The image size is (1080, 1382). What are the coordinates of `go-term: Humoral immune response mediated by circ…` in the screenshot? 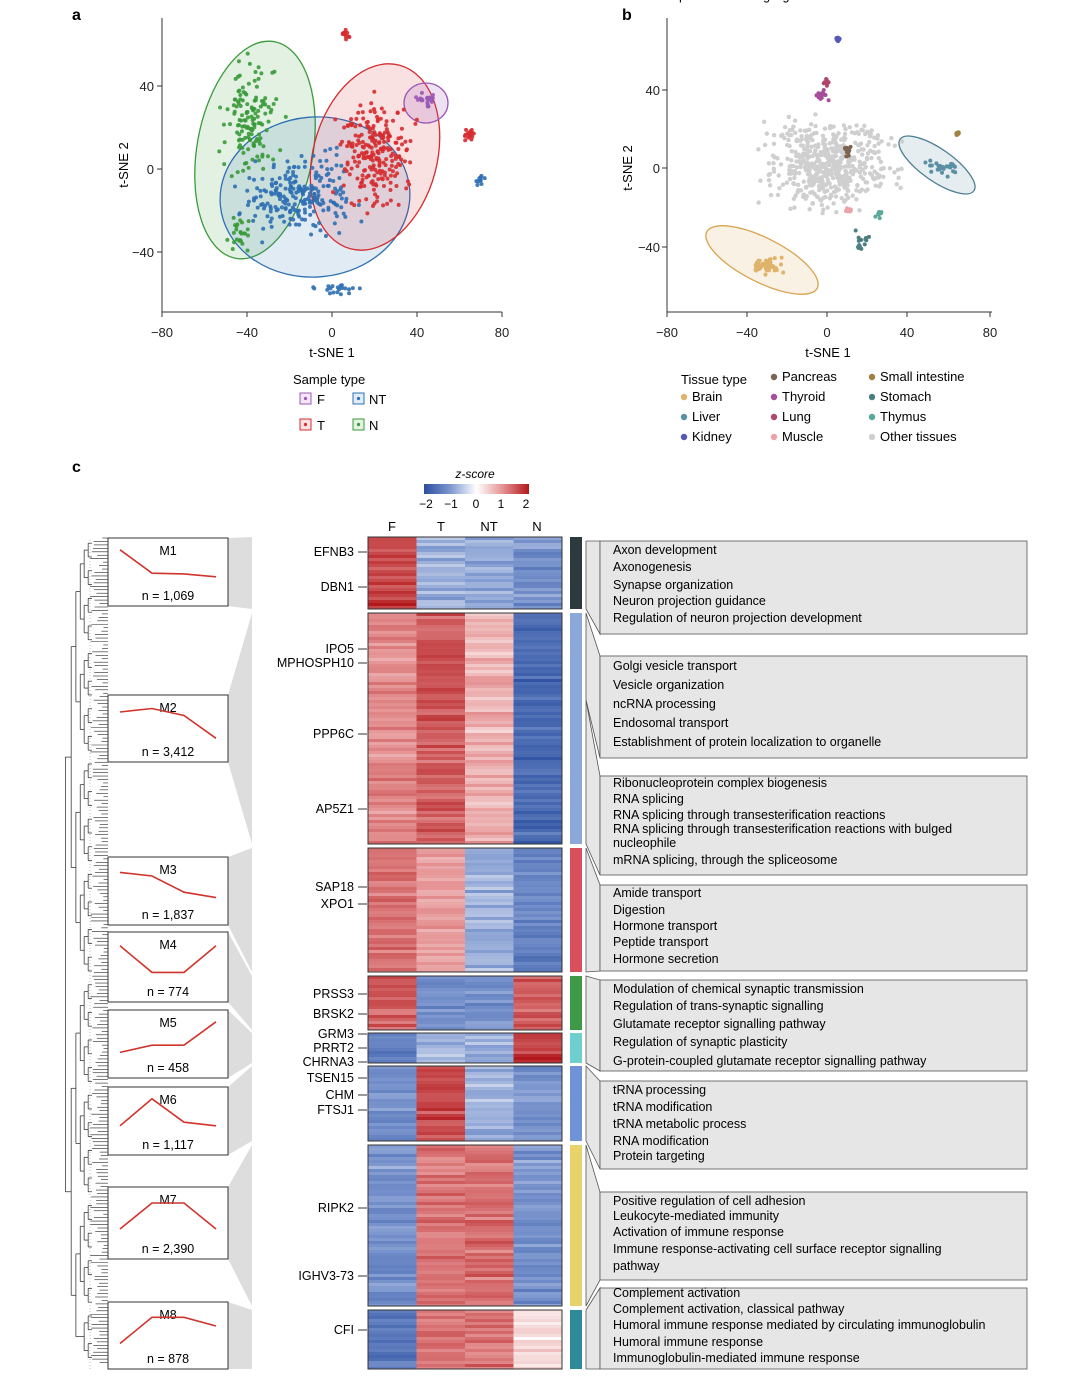 It's located at (799, 1325).